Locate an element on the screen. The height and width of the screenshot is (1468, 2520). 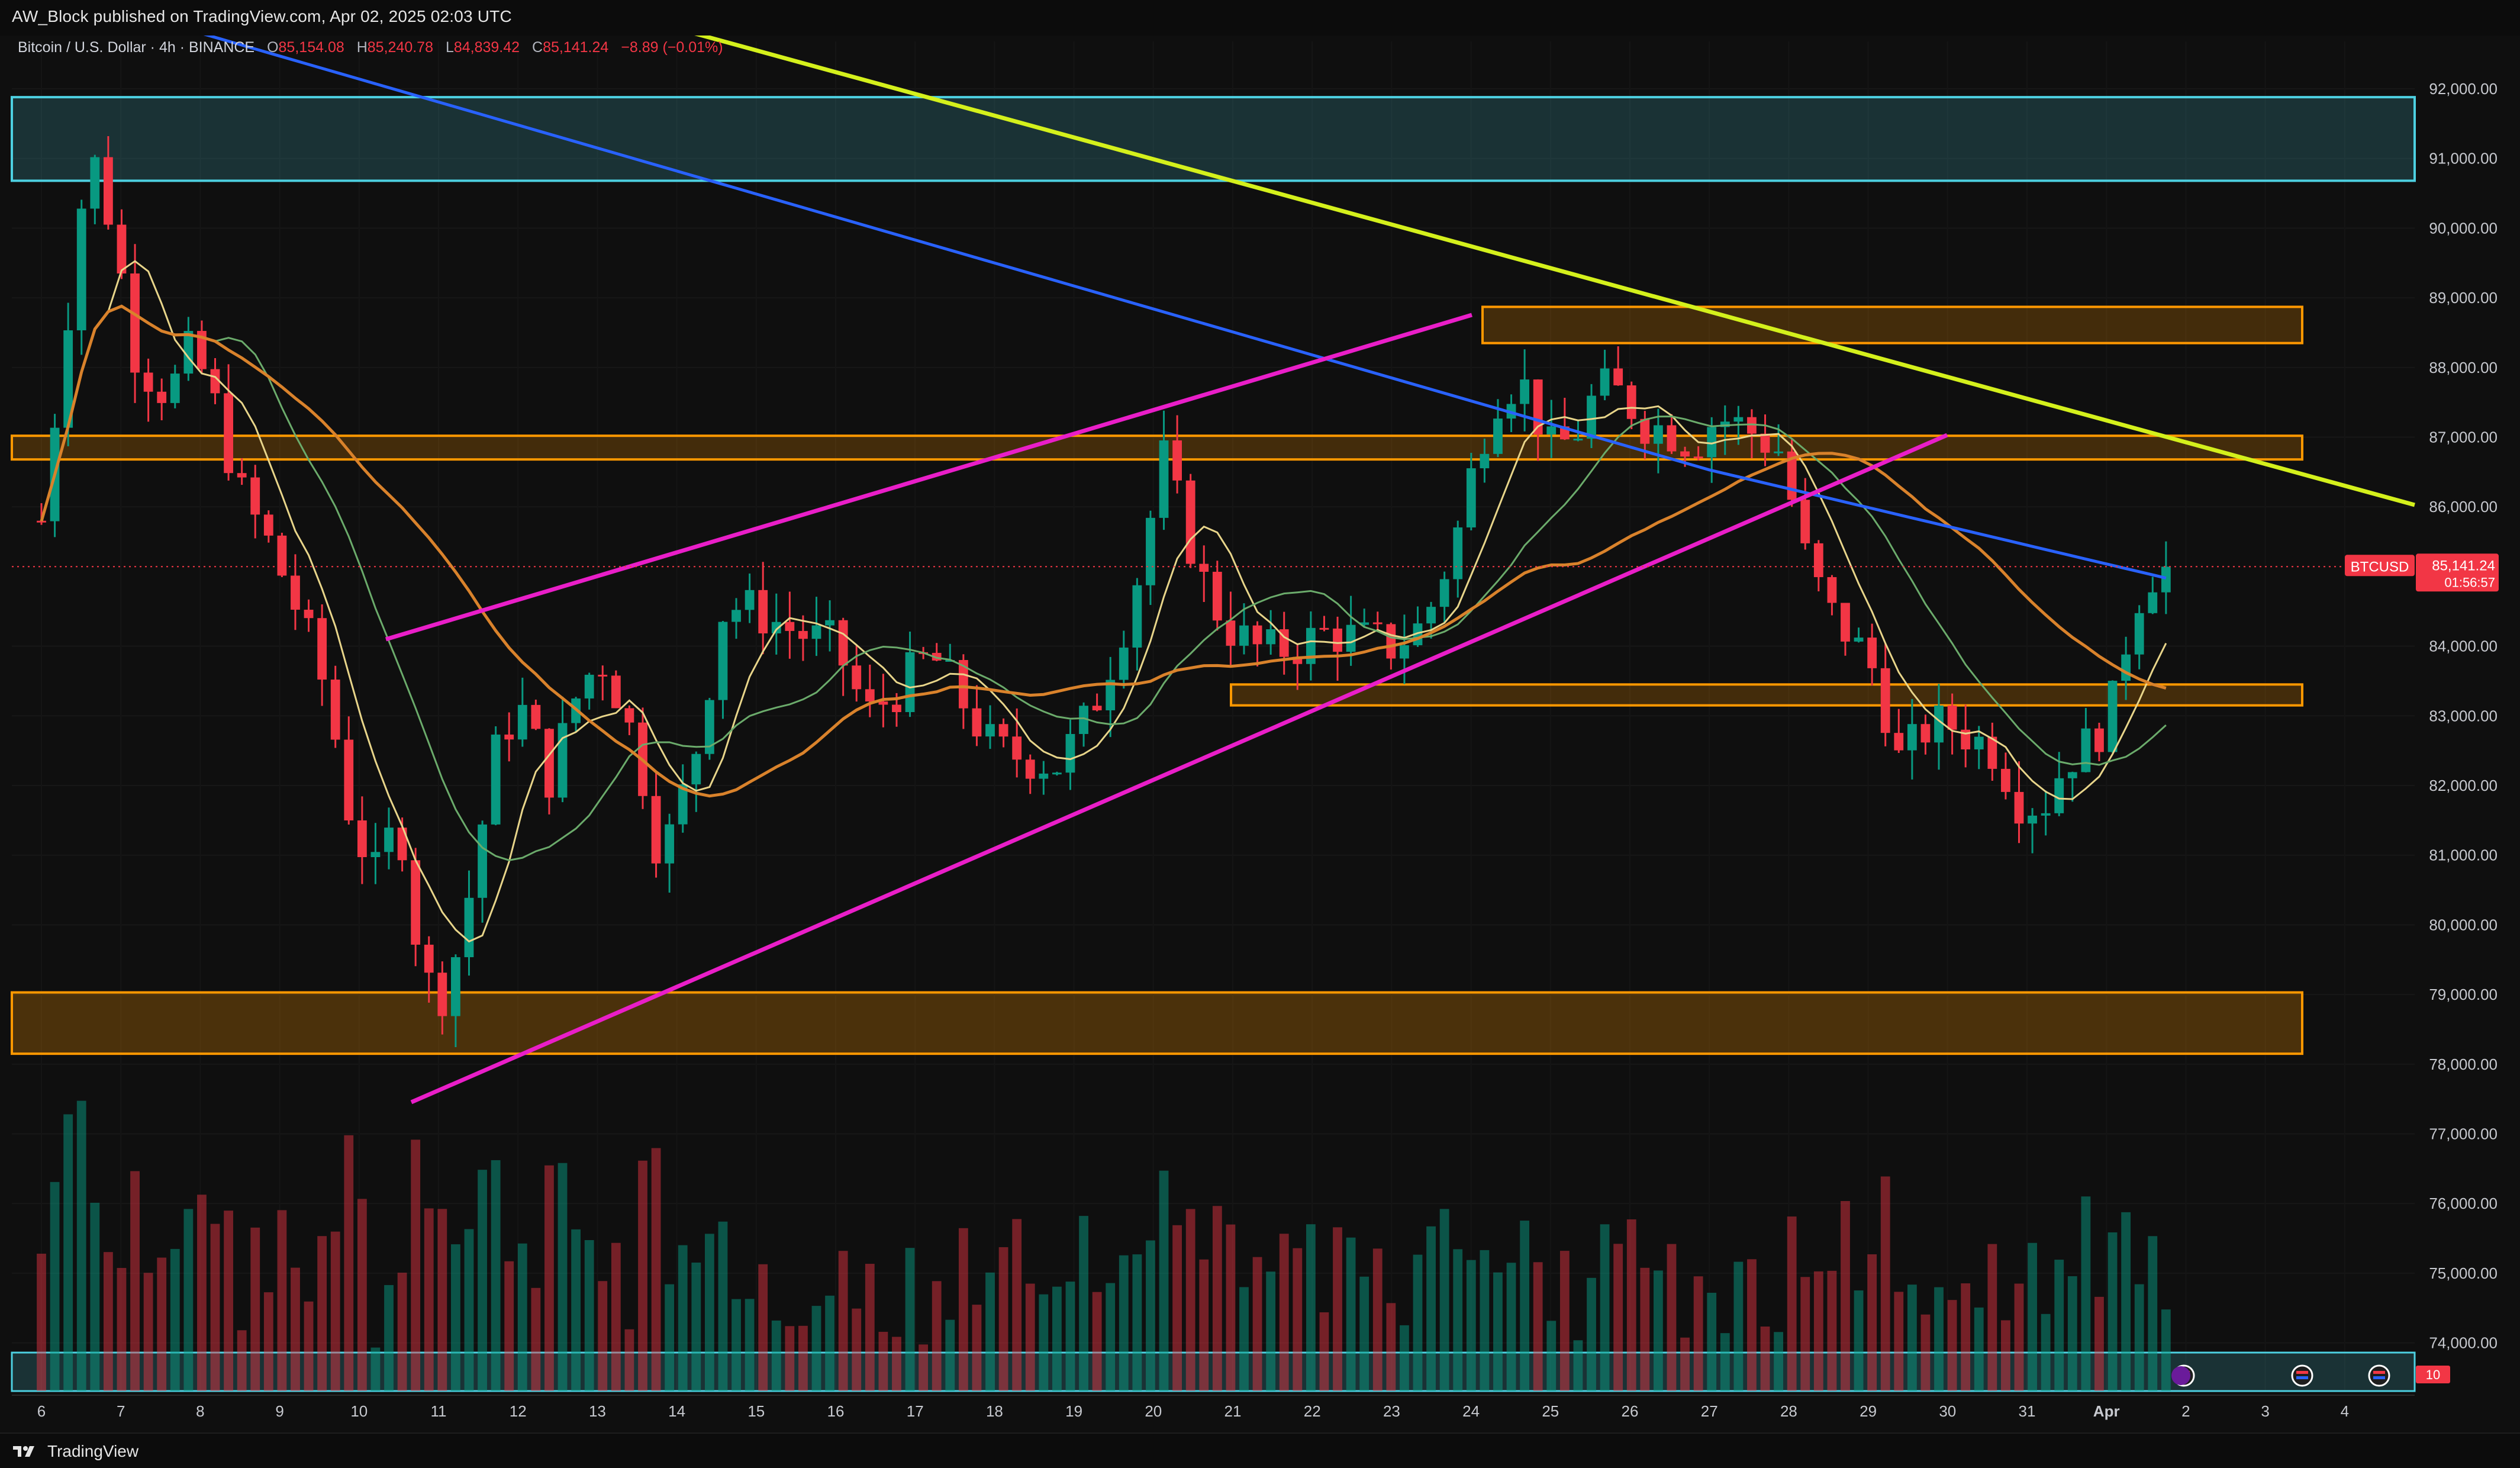
last-price-tag-bg is located at coordinates (2457, 572).